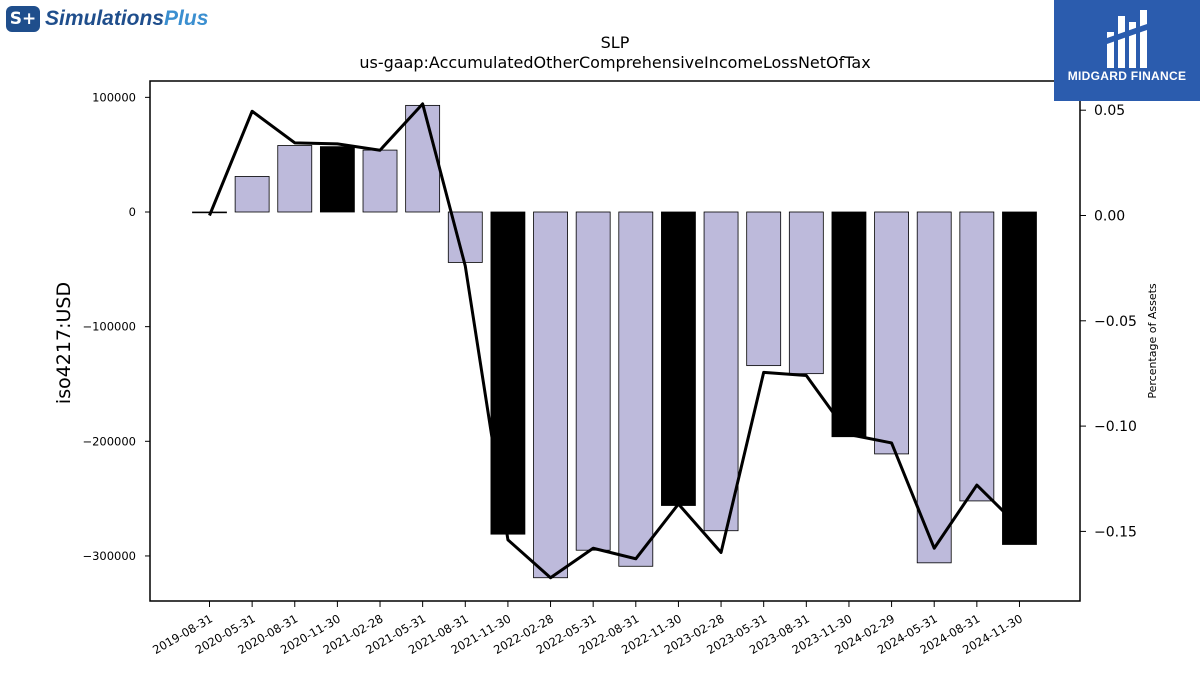 The height and width of the screenshot is (675, 1200). What do you see at coordinates (64, 343) in the screenshot?
I see `y-axis-label: iso4217:USD` at bounding box center [64, 343].